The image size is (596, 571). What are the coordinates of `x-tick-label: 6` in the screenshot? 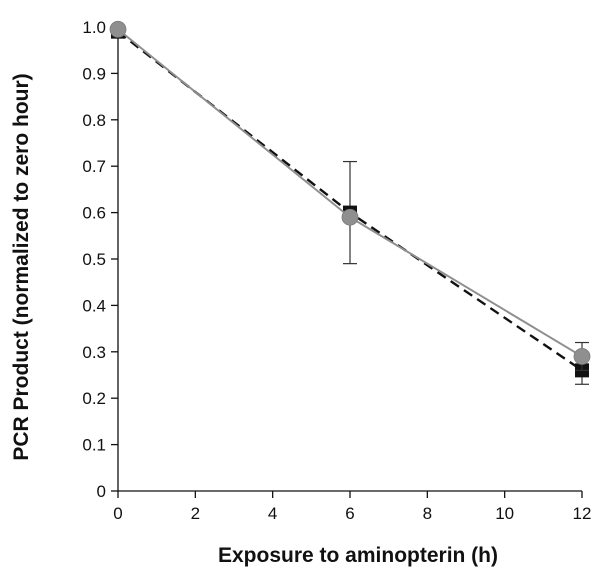 It's located at (349, 513).